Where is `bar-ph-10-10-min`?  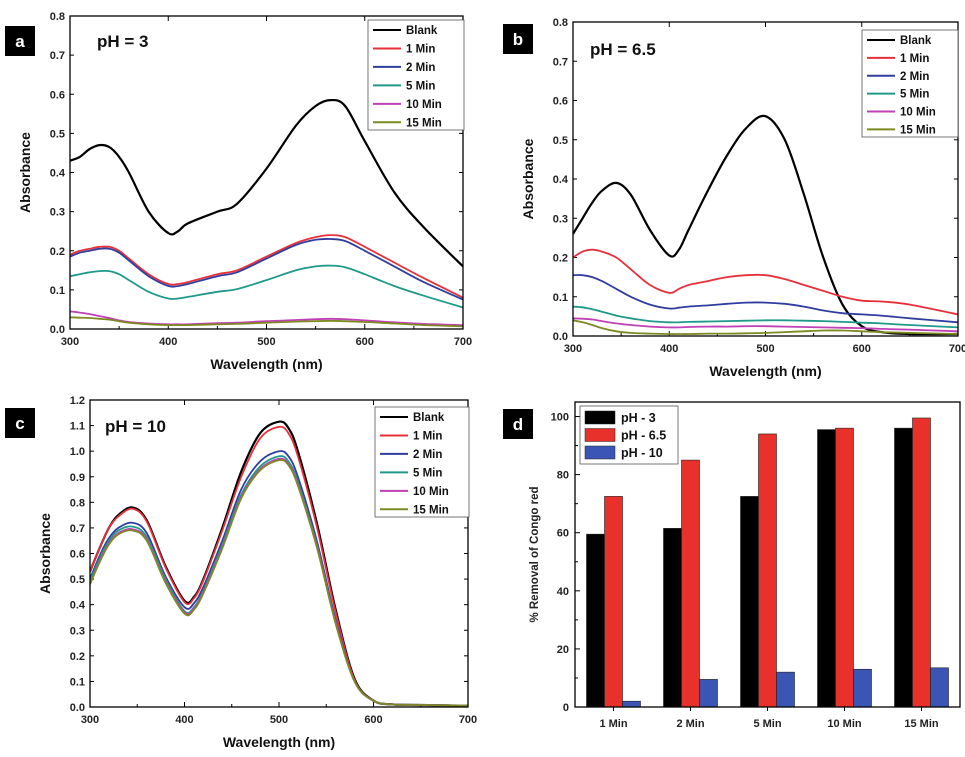 bar-ph-10-10-min is located at coordinates (862, 688).